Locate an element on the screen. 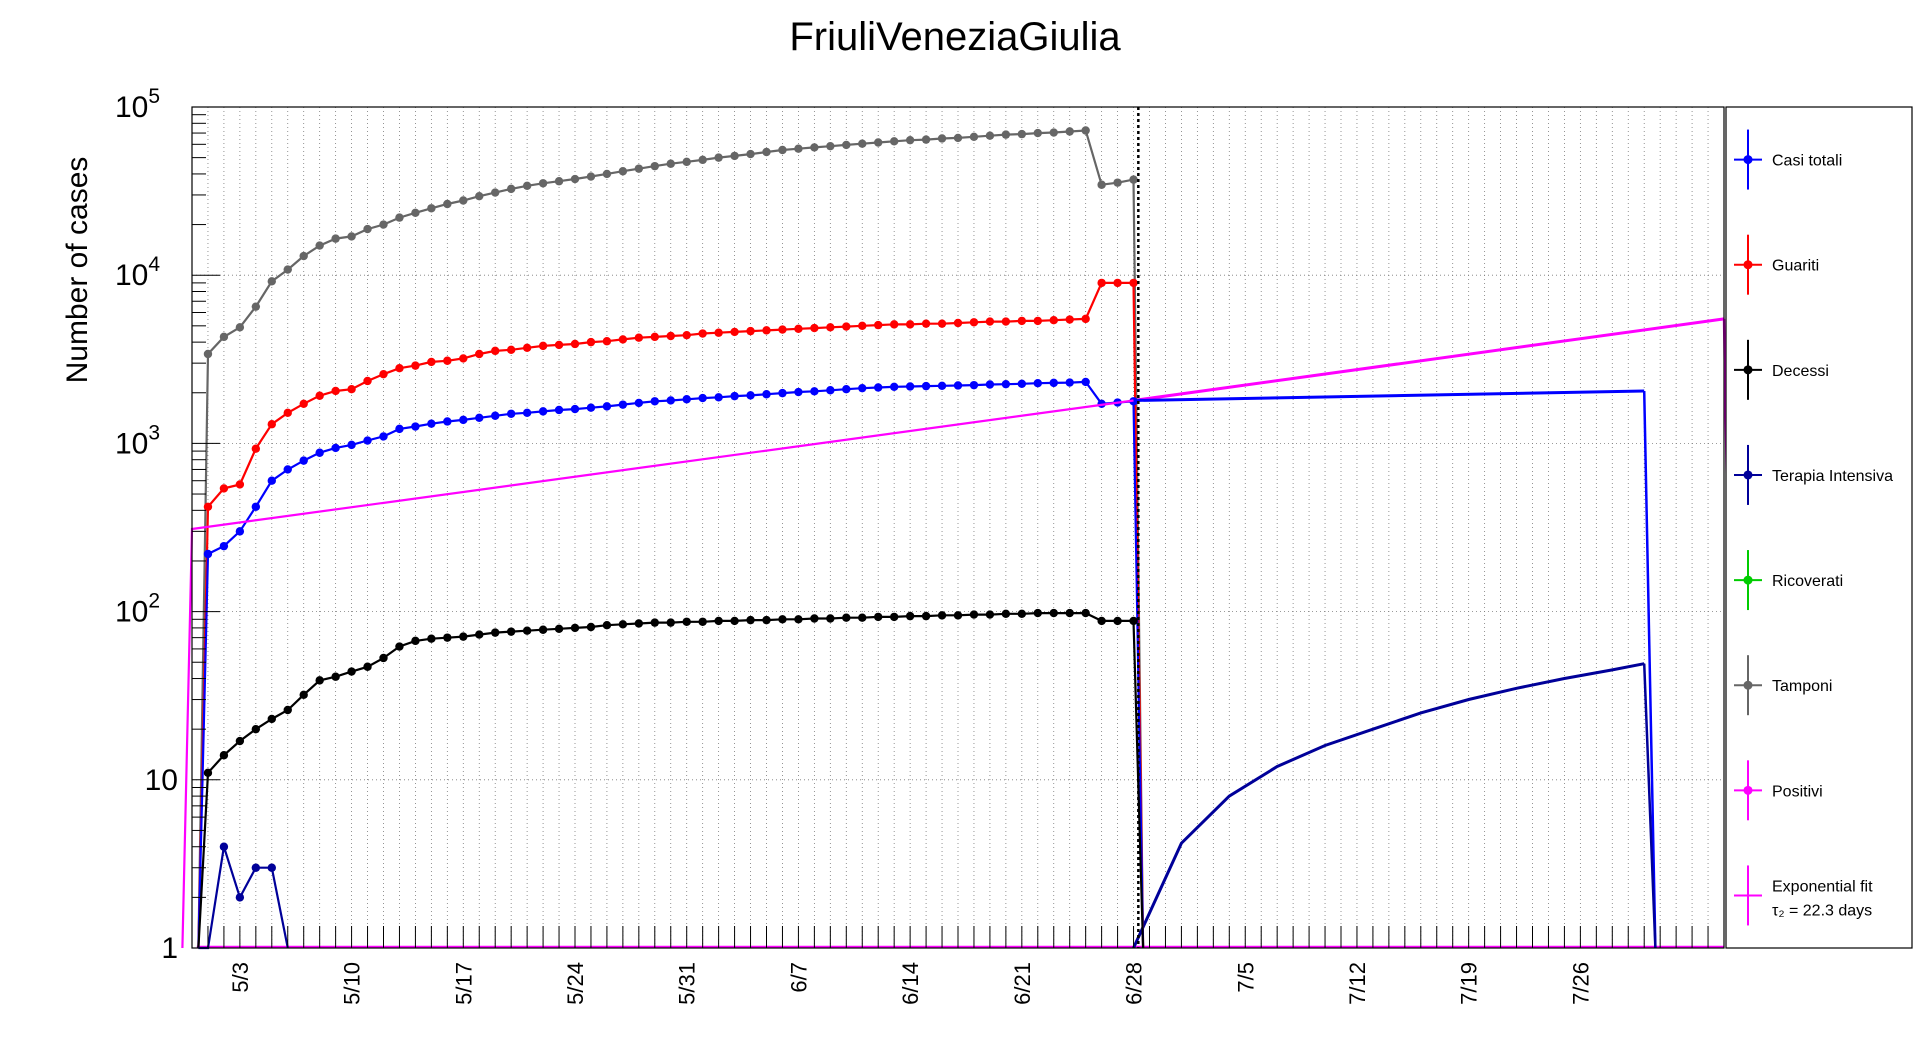 The width and height of the screenshot is (1916, 1057). data-point-terapia-intensiva is located at coordinates (271, 867).